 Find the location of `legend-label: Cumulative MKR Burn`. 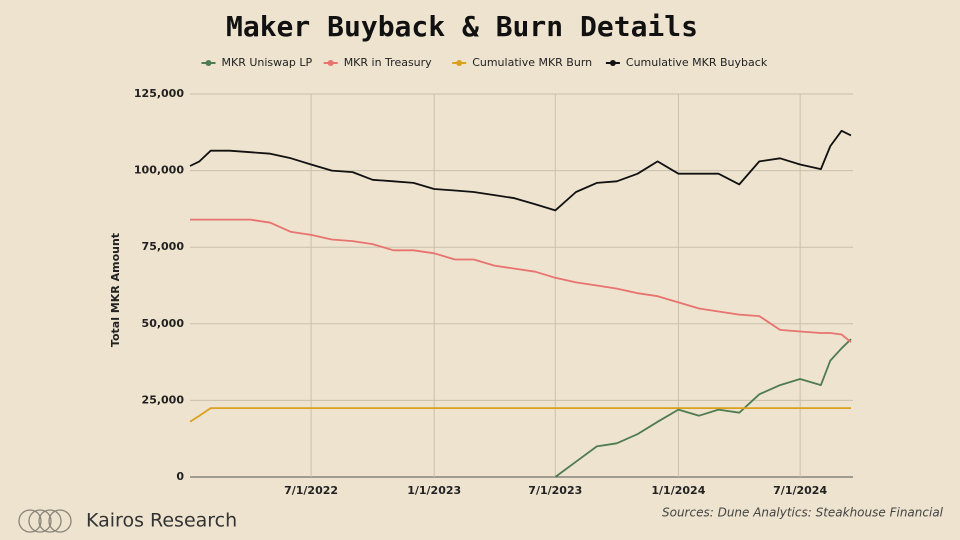

legend-label: Cumulative MKR Burn is located at coordinates (532, 62).